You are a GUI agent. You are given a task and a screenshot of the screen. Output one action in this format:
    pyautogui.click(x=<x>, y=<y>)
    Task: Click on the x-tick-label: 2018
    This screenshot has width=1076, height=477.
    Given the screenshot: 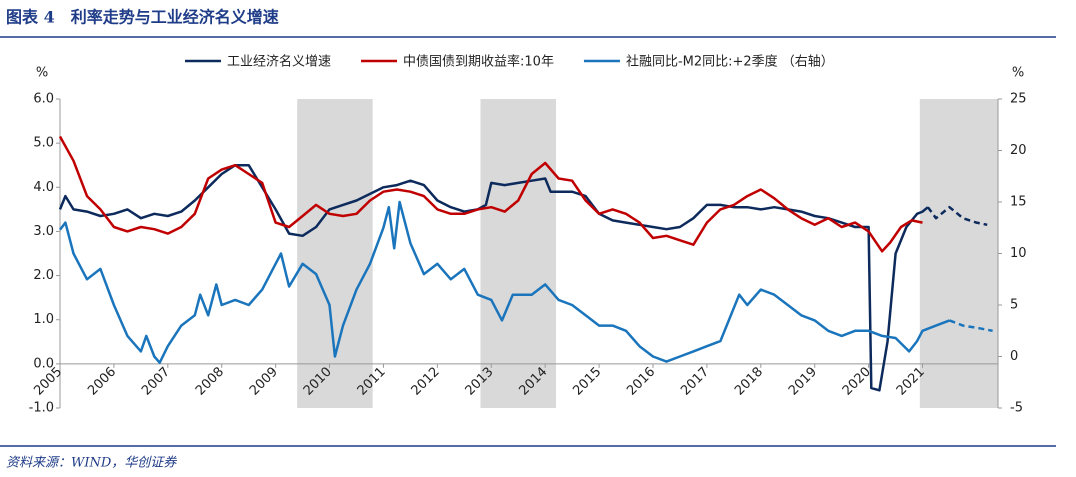 What is the action you would take?
    pyautogui.click(x=749, y=382)
    